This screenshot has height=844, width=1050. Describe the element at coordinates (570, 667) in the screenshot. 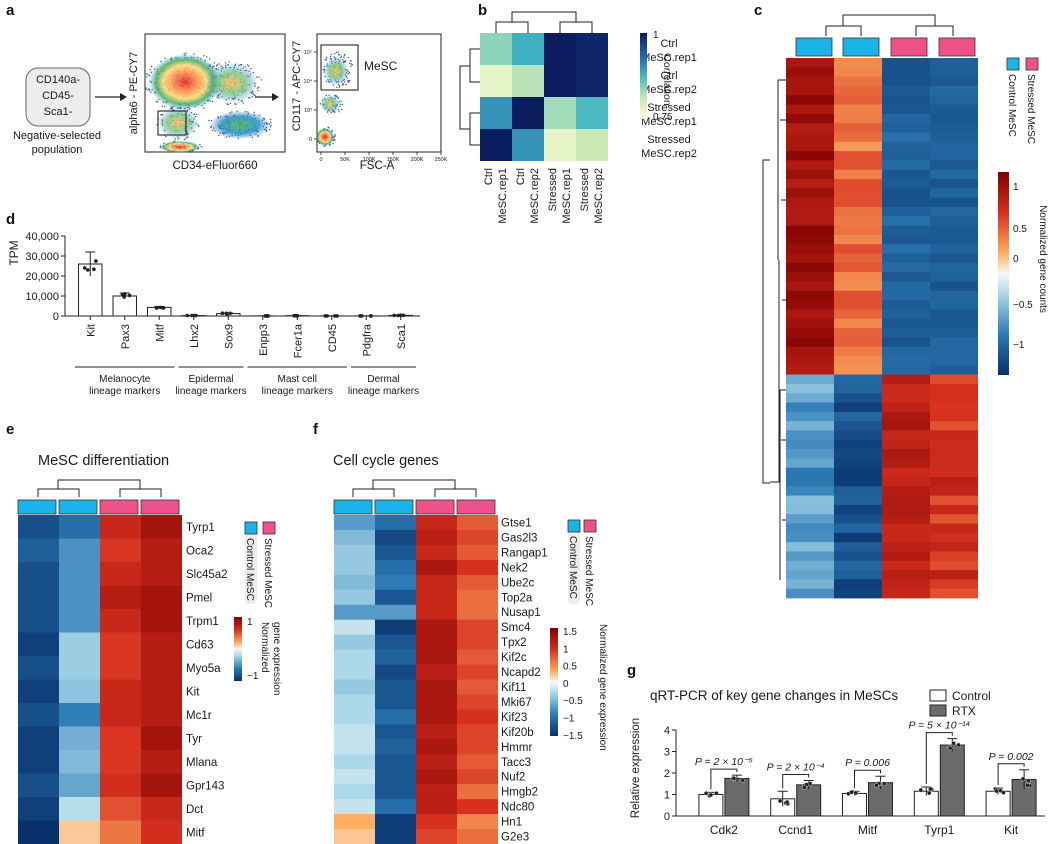

I see `f-colorbar-tick: 0.5` at that location.